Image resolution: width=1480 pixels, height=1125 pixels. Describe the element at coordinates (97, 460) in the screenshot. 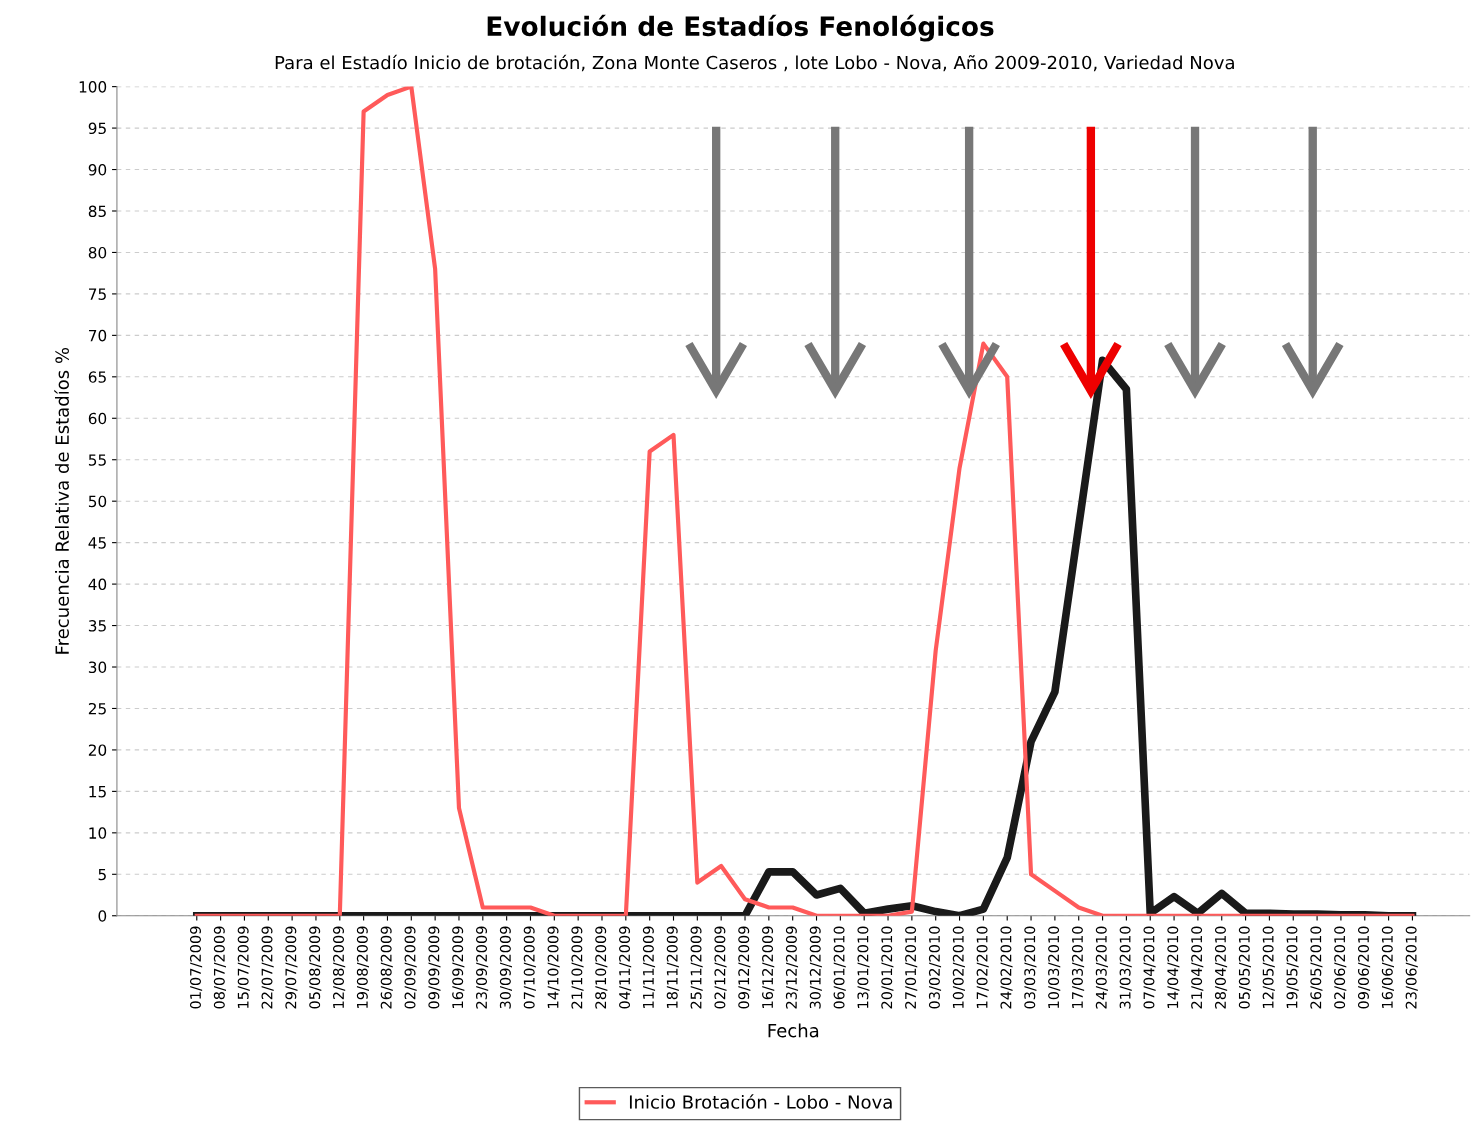

I see `y-tick-label: 55` at that location.